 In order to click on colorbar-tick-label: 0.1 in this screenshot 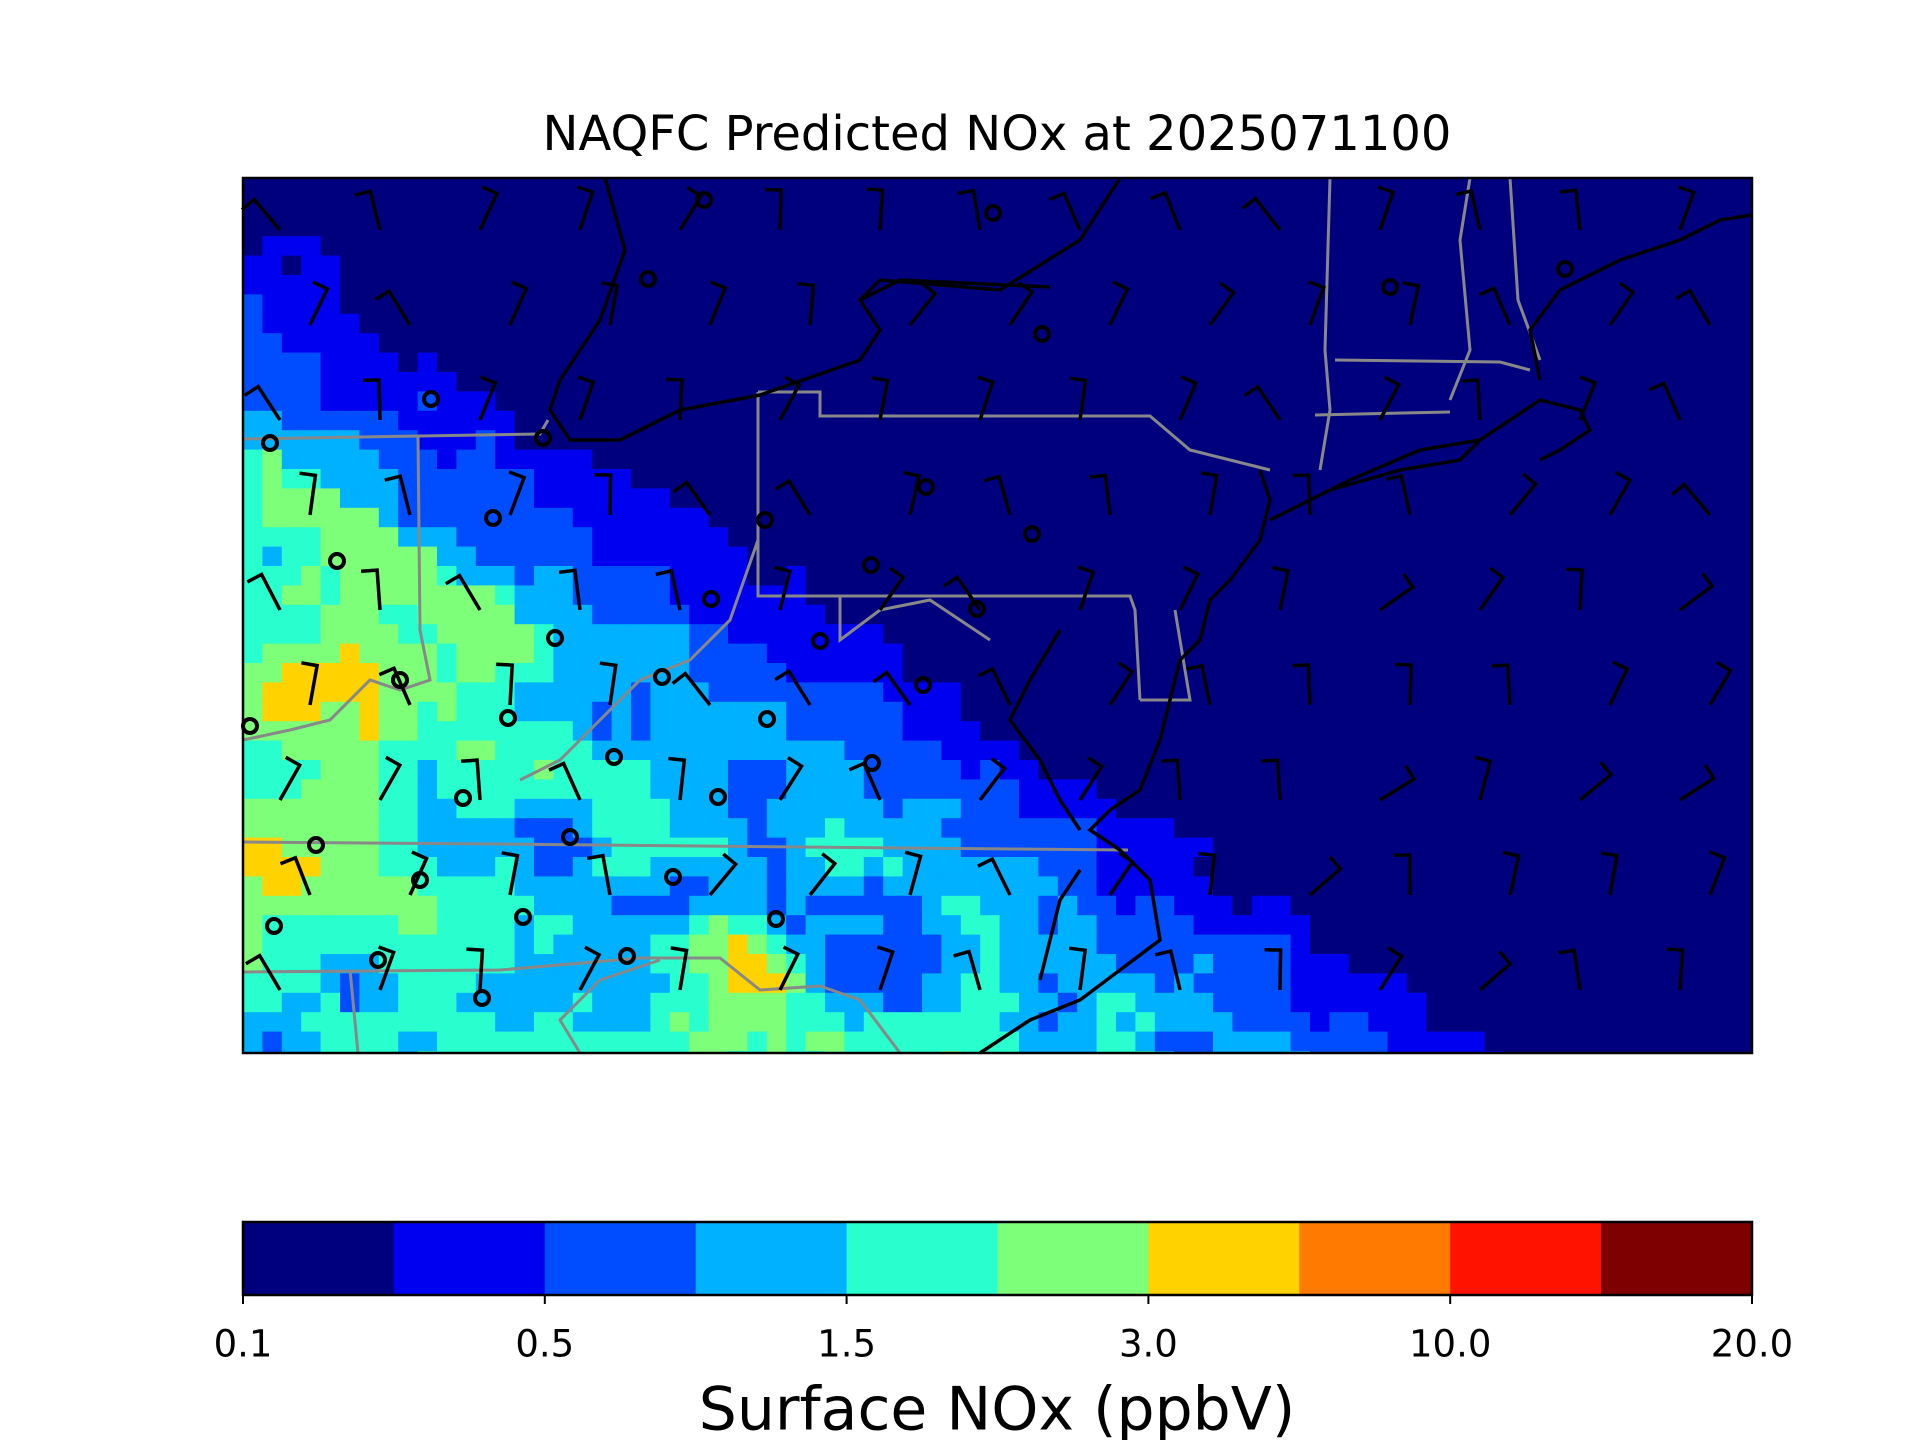, I will do `click(243, 1344)`.